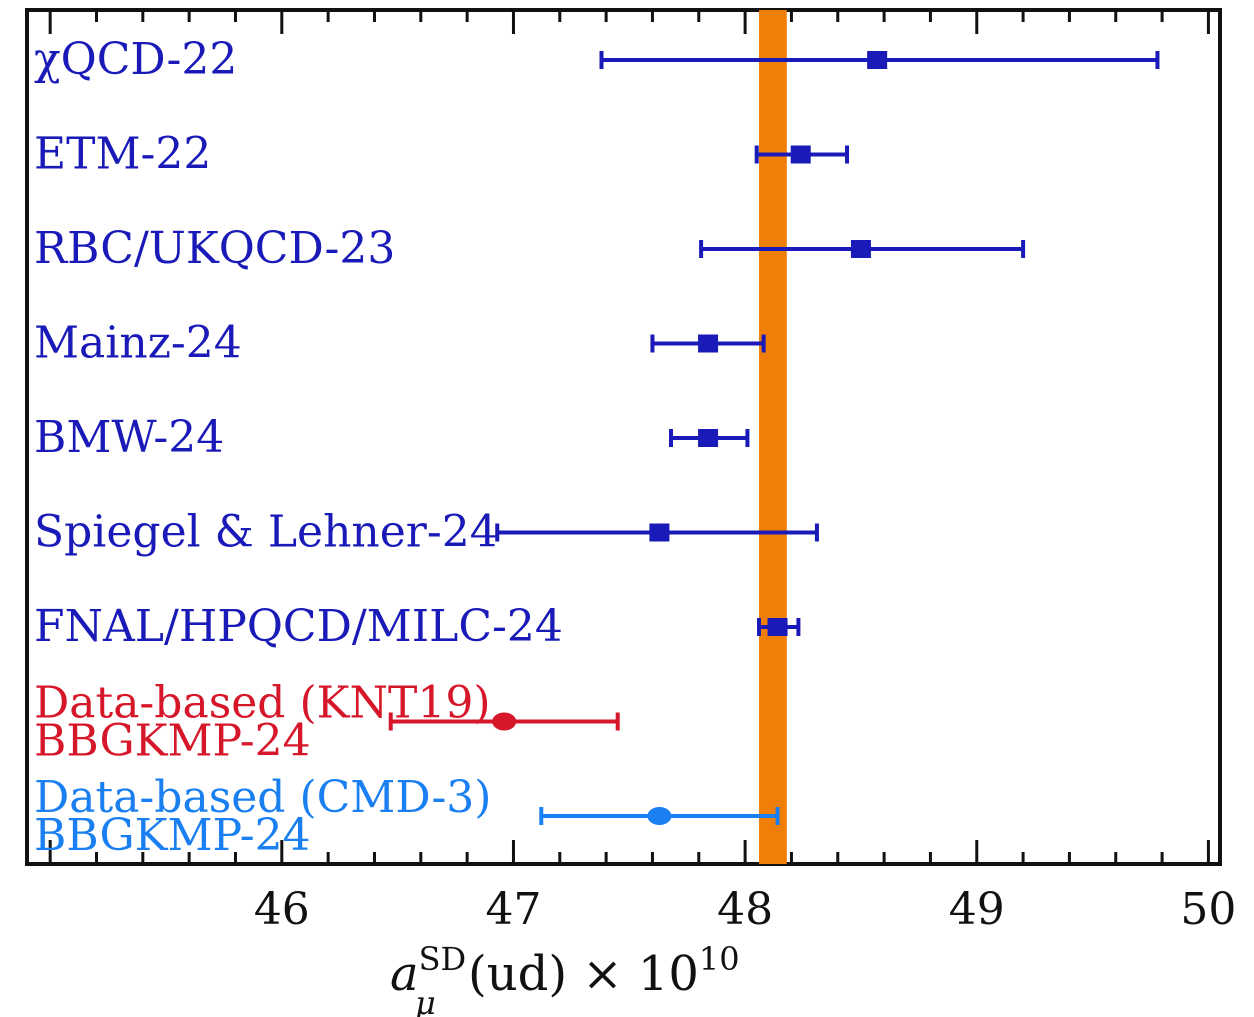  What do you see at coordinates (122, 154) in the screenshot?
I see `row-label: ETM-22` at bounding box center [122, 154].